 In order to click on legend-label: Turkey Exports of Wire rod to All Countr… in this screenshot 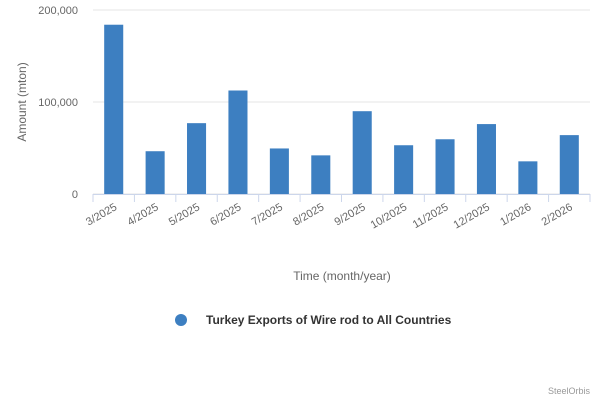, I will do `click(329, 320)`.